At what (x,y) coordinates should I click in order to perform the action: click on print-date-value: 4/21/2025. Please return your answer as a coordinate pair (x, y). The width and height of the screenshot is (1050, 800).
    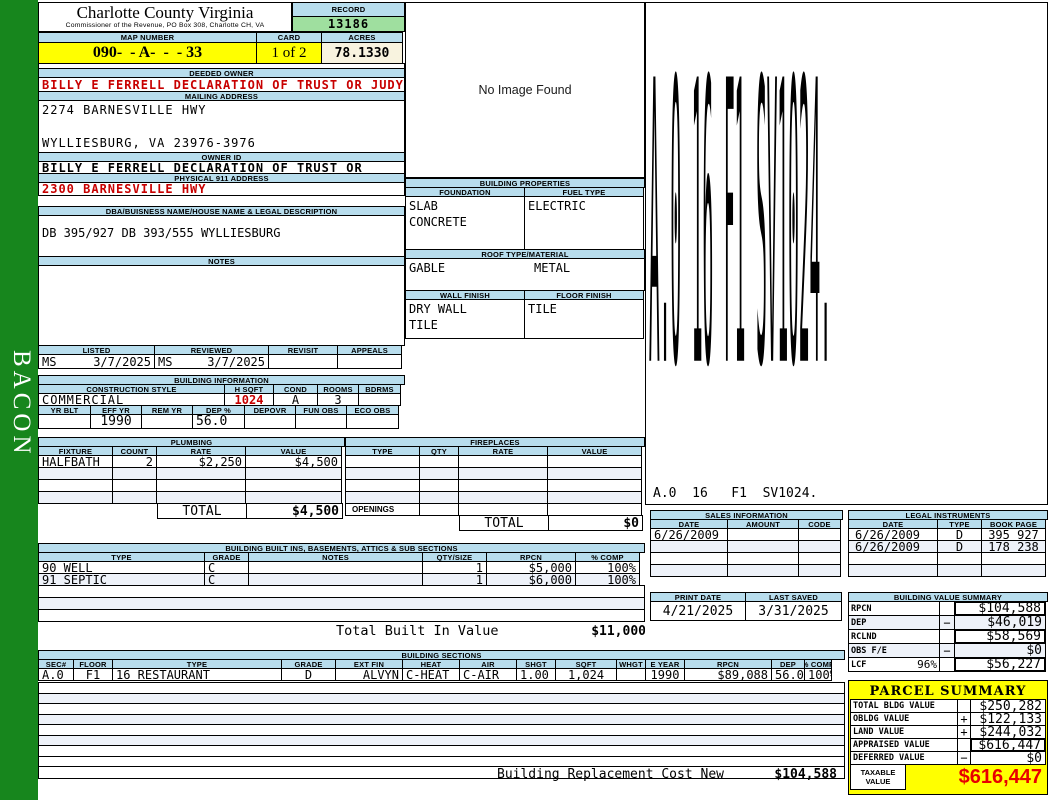
    Looking at the image, I should click on (698, 611).